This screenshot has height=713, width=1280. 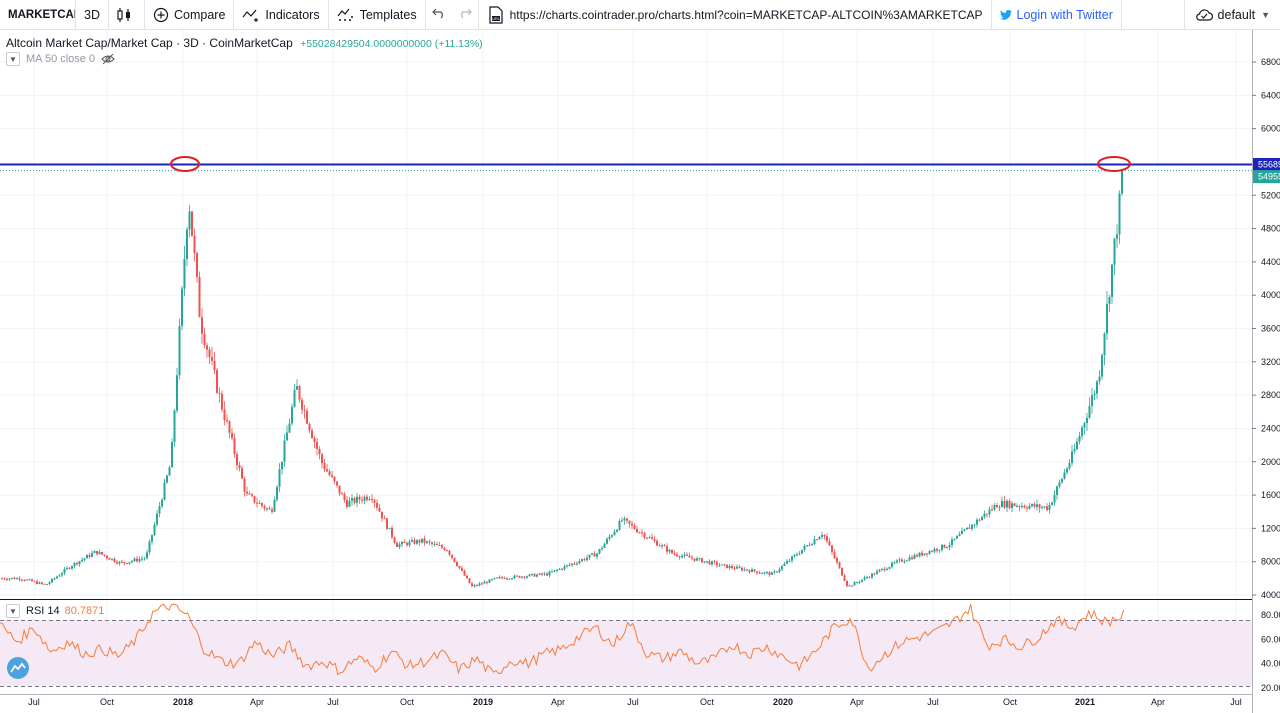 I want to click on layout-button: default ▼, so click(x=1231, y=15).